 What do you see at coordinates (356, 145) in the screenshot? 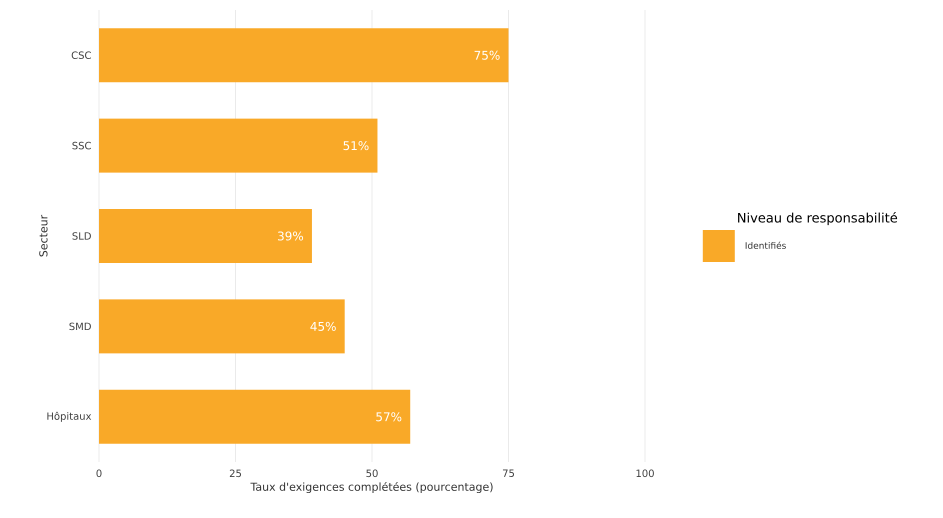
I see `data-label: 51%` at bounding box center [356, 145].